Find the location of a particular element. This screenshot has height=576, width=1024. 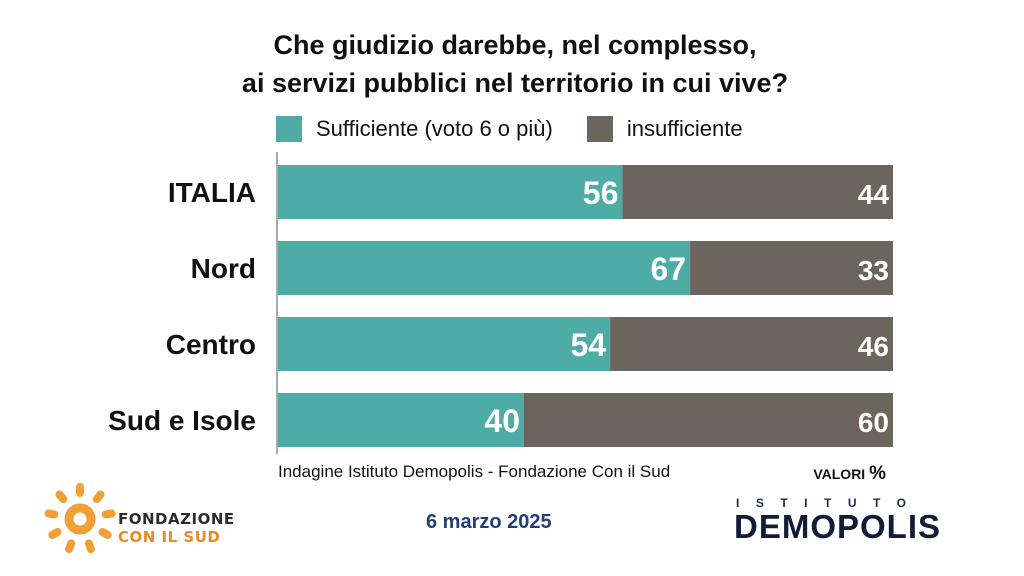

category-label: ITALIA is located at coordinates (212, 192).